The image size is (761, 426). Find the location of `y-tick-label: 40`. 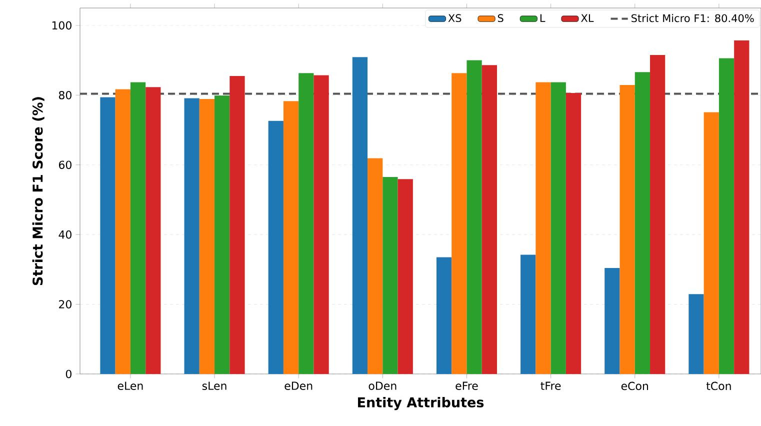

y-tick-label: 40 is located at coordinates (65, 234).